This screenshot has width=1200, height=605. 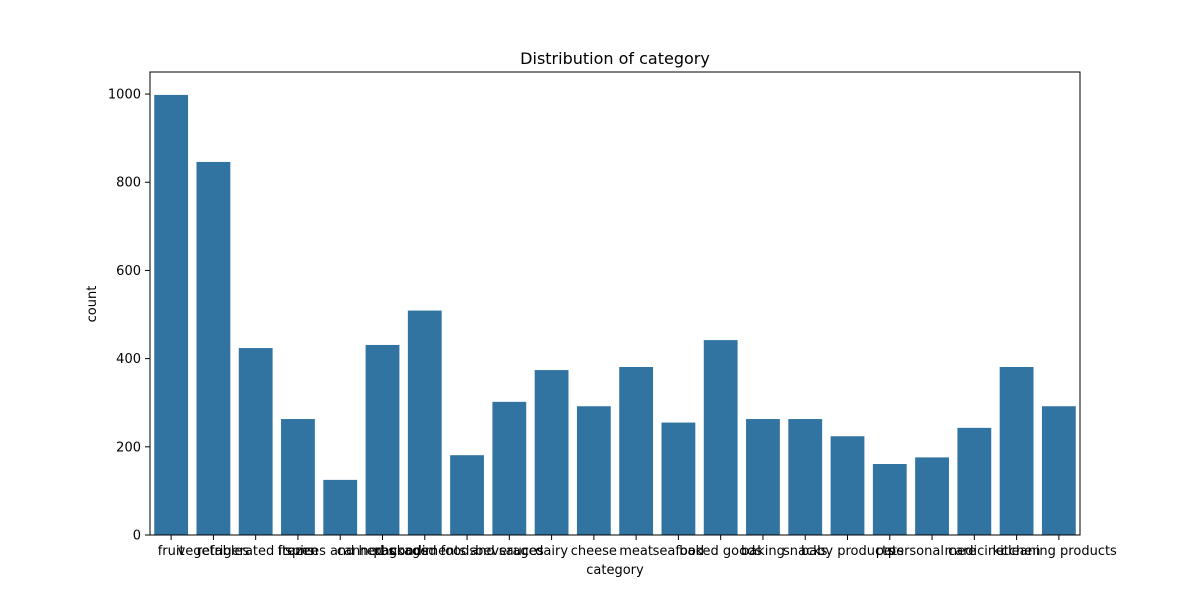 I want to click on y-tick-label: 1000, so click(x=124, y=95).